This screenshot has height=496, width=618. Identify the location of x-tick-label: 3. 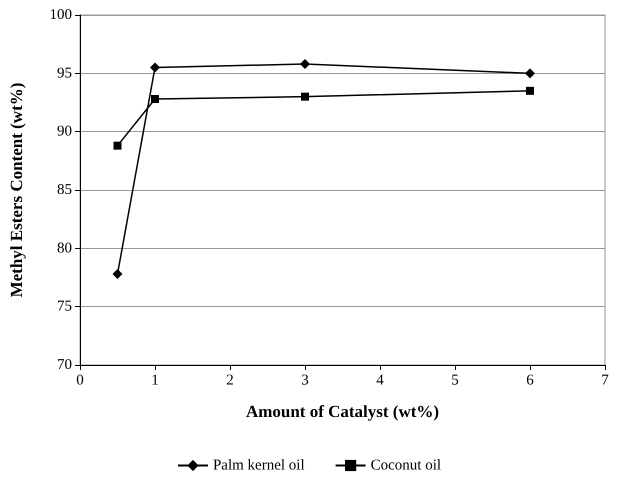
(305, 380).